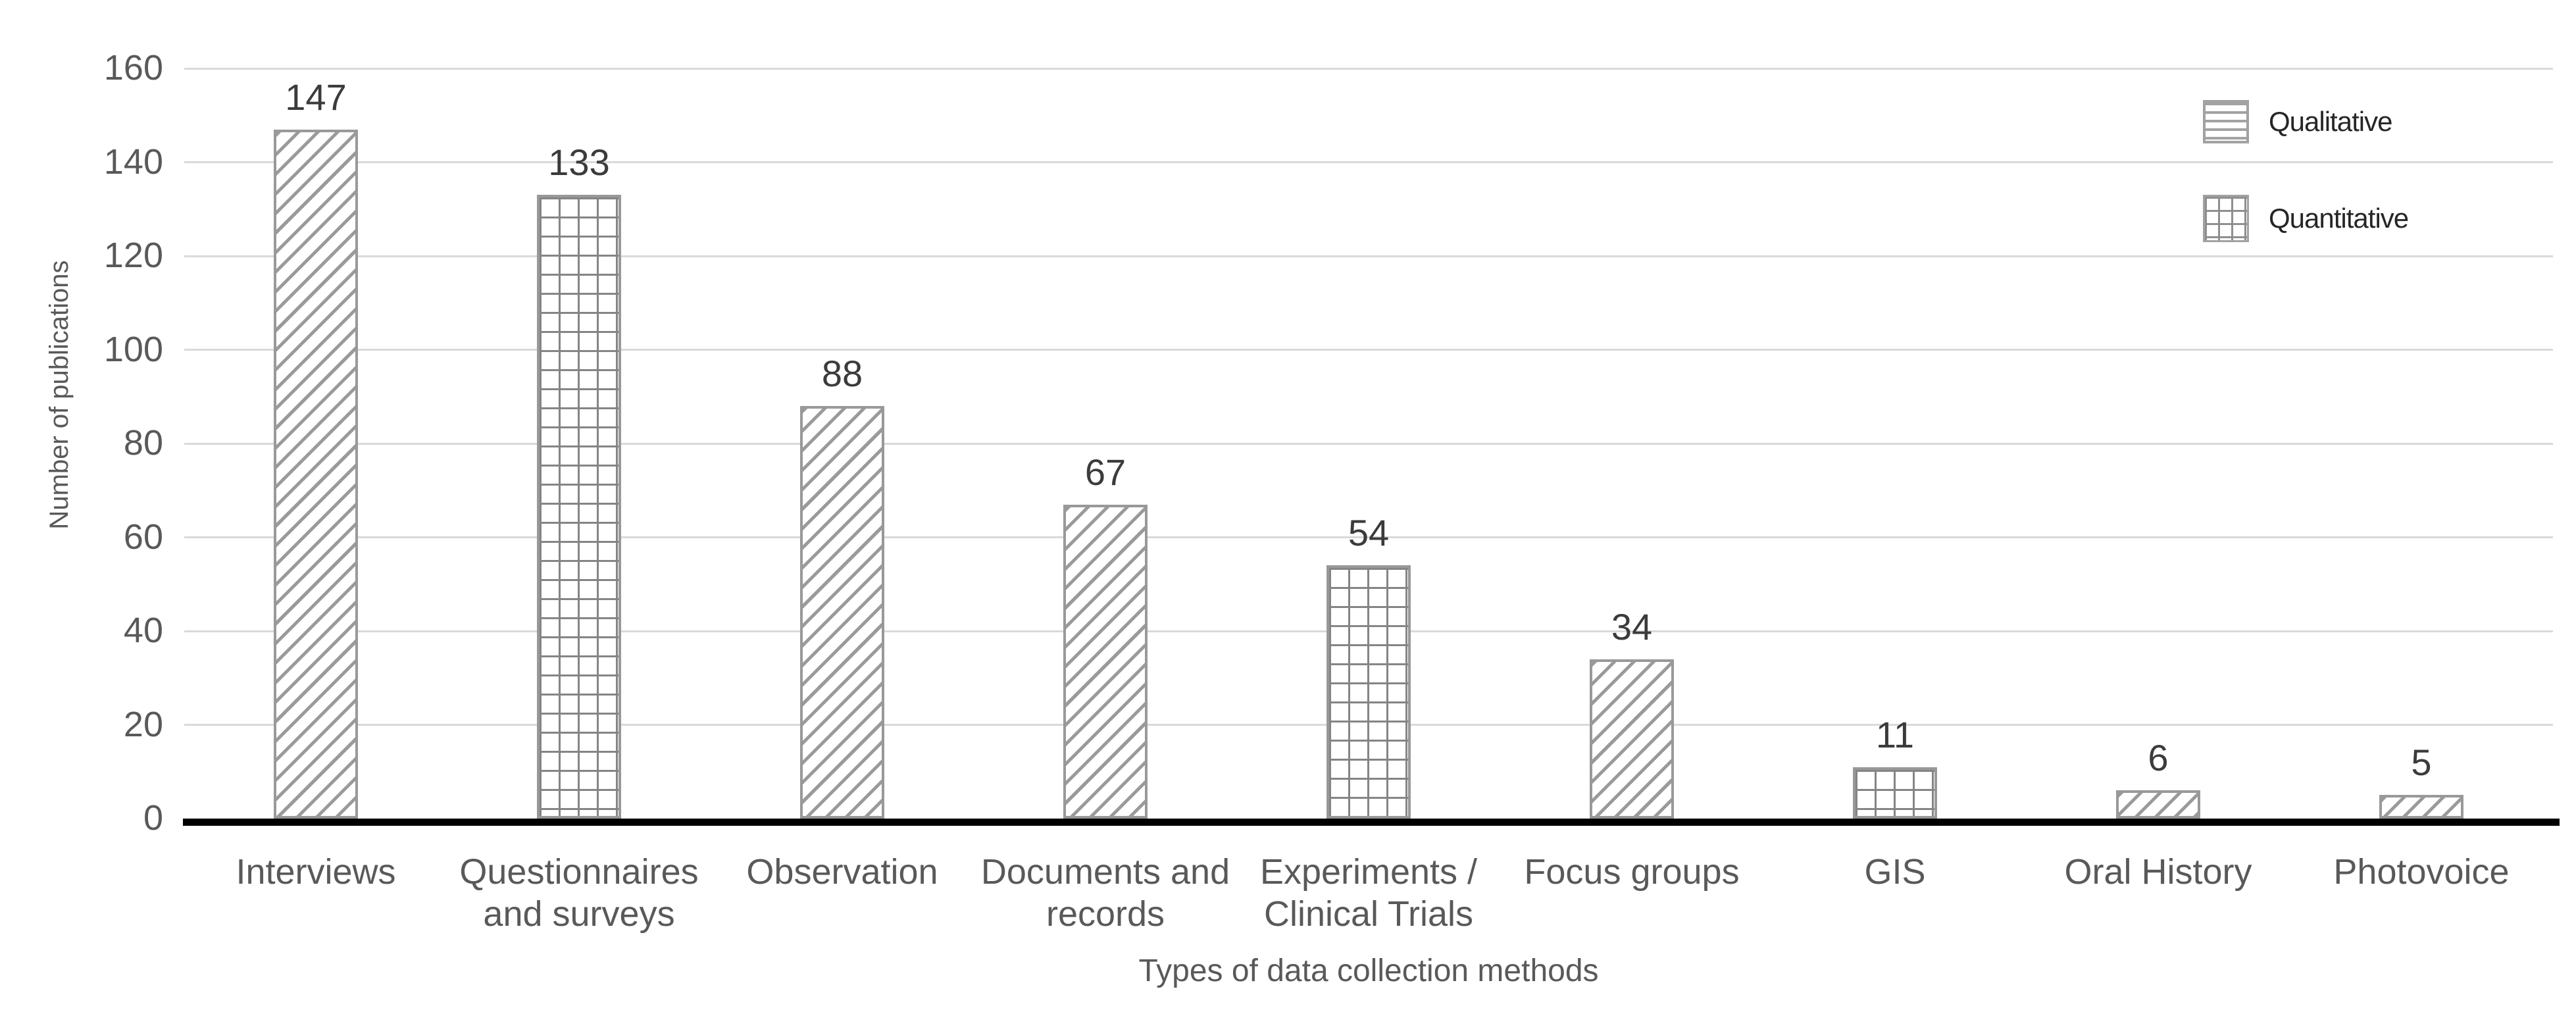 The height and width of the screenshot is (1014, 2576). Describe the element at coordinates (1632, 627) in the screenshot. I see `bar-data-label: 34` at that location.